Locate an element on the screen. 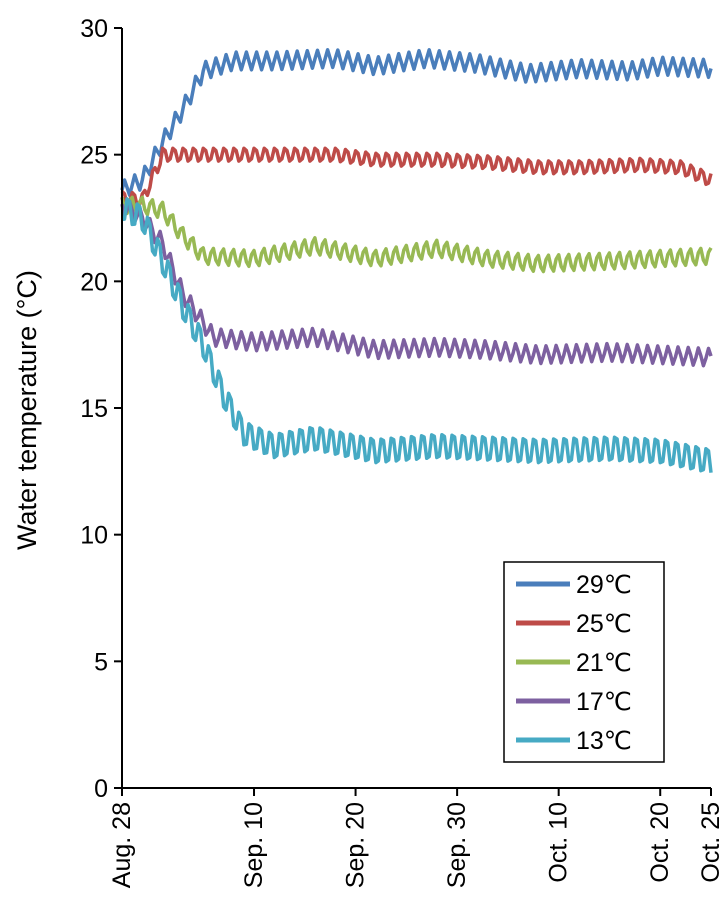 The height and width of the screenshot is (921, 720). x-tick-label-group: Oct. 20 is located at coordinates (660, 842).